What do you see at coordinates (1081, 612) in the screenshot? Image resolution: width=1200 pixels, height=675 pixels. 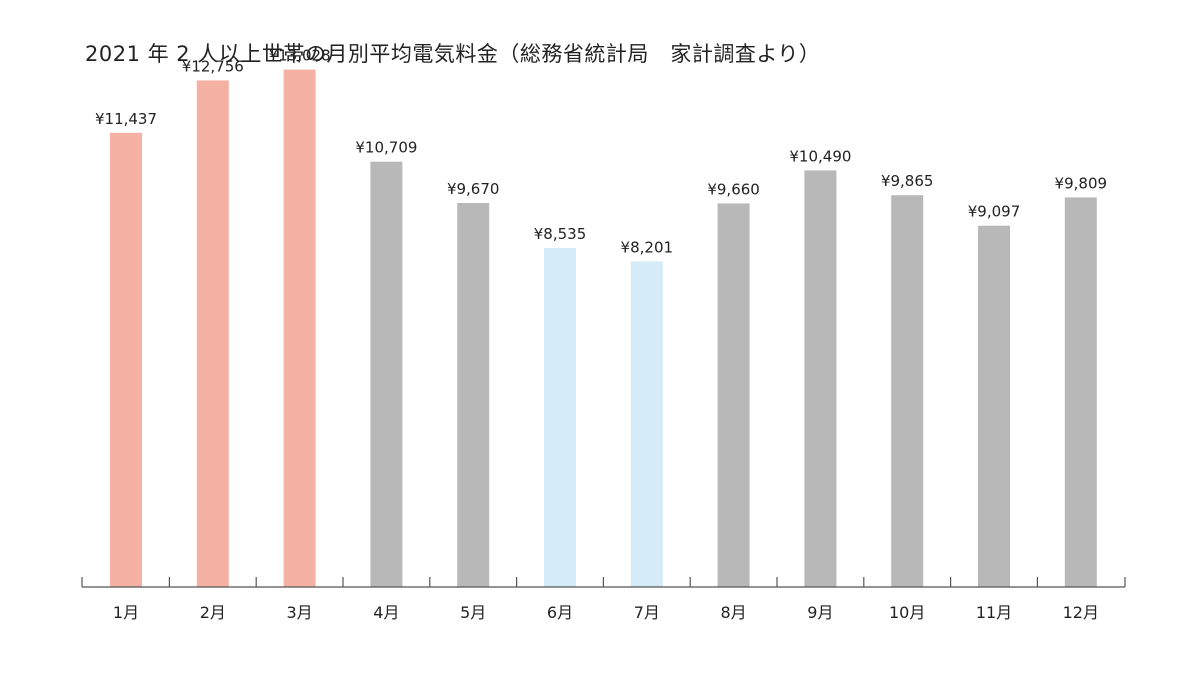 I see `tick-label-12: 12月` at bounding box center [1081, 612].